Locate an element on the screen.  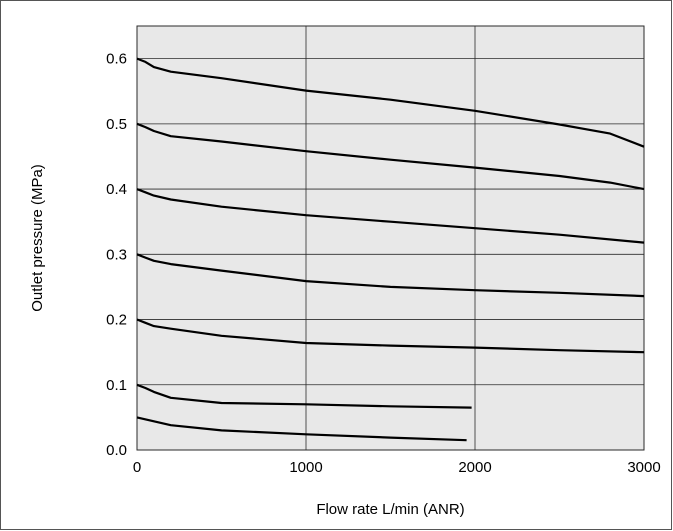
y-tick-label: 0.6 is located at coordinates (116, 59).